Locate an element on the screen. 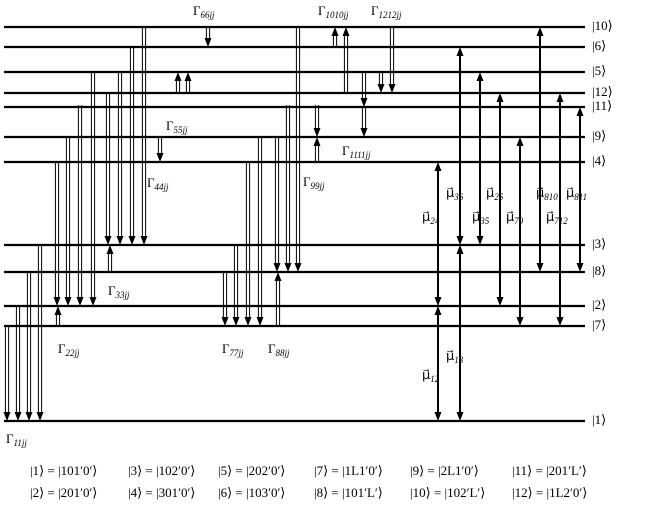 The width and height of the screenshot is (648, 510). dipole-label: μ⃗24 is located at coordinates (431, 217).